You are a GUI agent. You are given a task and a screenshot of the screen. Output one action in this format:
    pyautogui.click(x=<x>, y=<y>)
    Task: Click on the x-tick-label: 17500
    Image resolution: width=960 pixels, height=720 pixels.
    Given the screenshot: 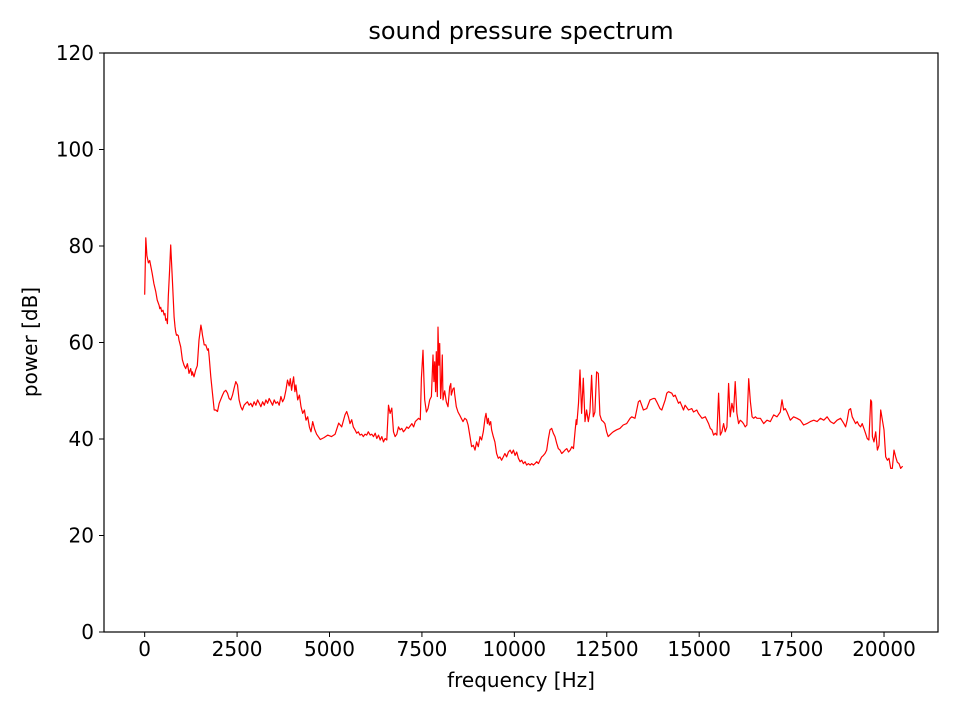 What is the action you would take?
    pyautogui.click(x=792, y=649)
    